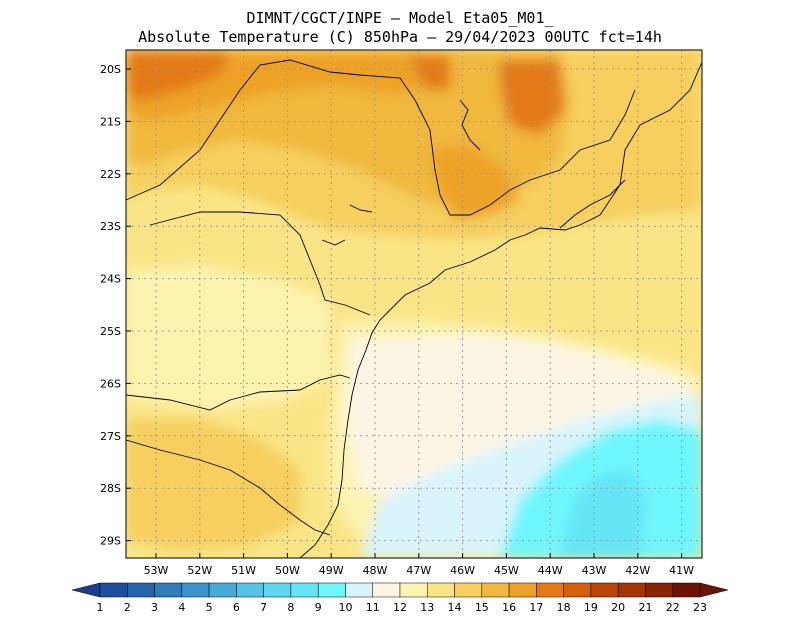 The height and width of the screenshot is (618, 800). What do you see at coordinates (110, 121) in the screenshot?
I see `lat-label: 21S` at bounding box center [110, 121].